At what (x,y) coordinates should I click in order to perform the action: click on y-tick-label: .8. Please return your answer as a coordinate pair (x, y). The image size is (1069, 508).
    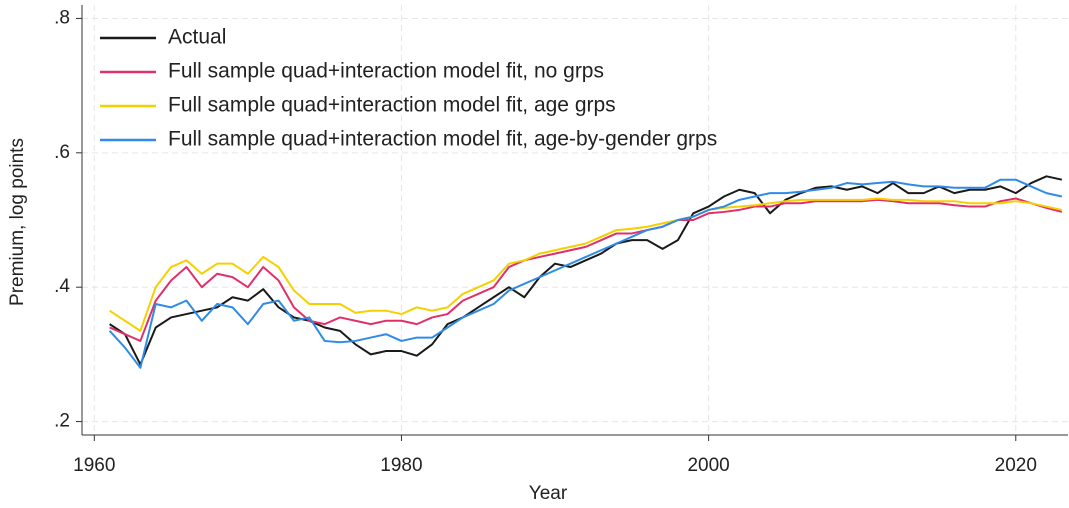
    Looking at the image, I should click on (62, 17).